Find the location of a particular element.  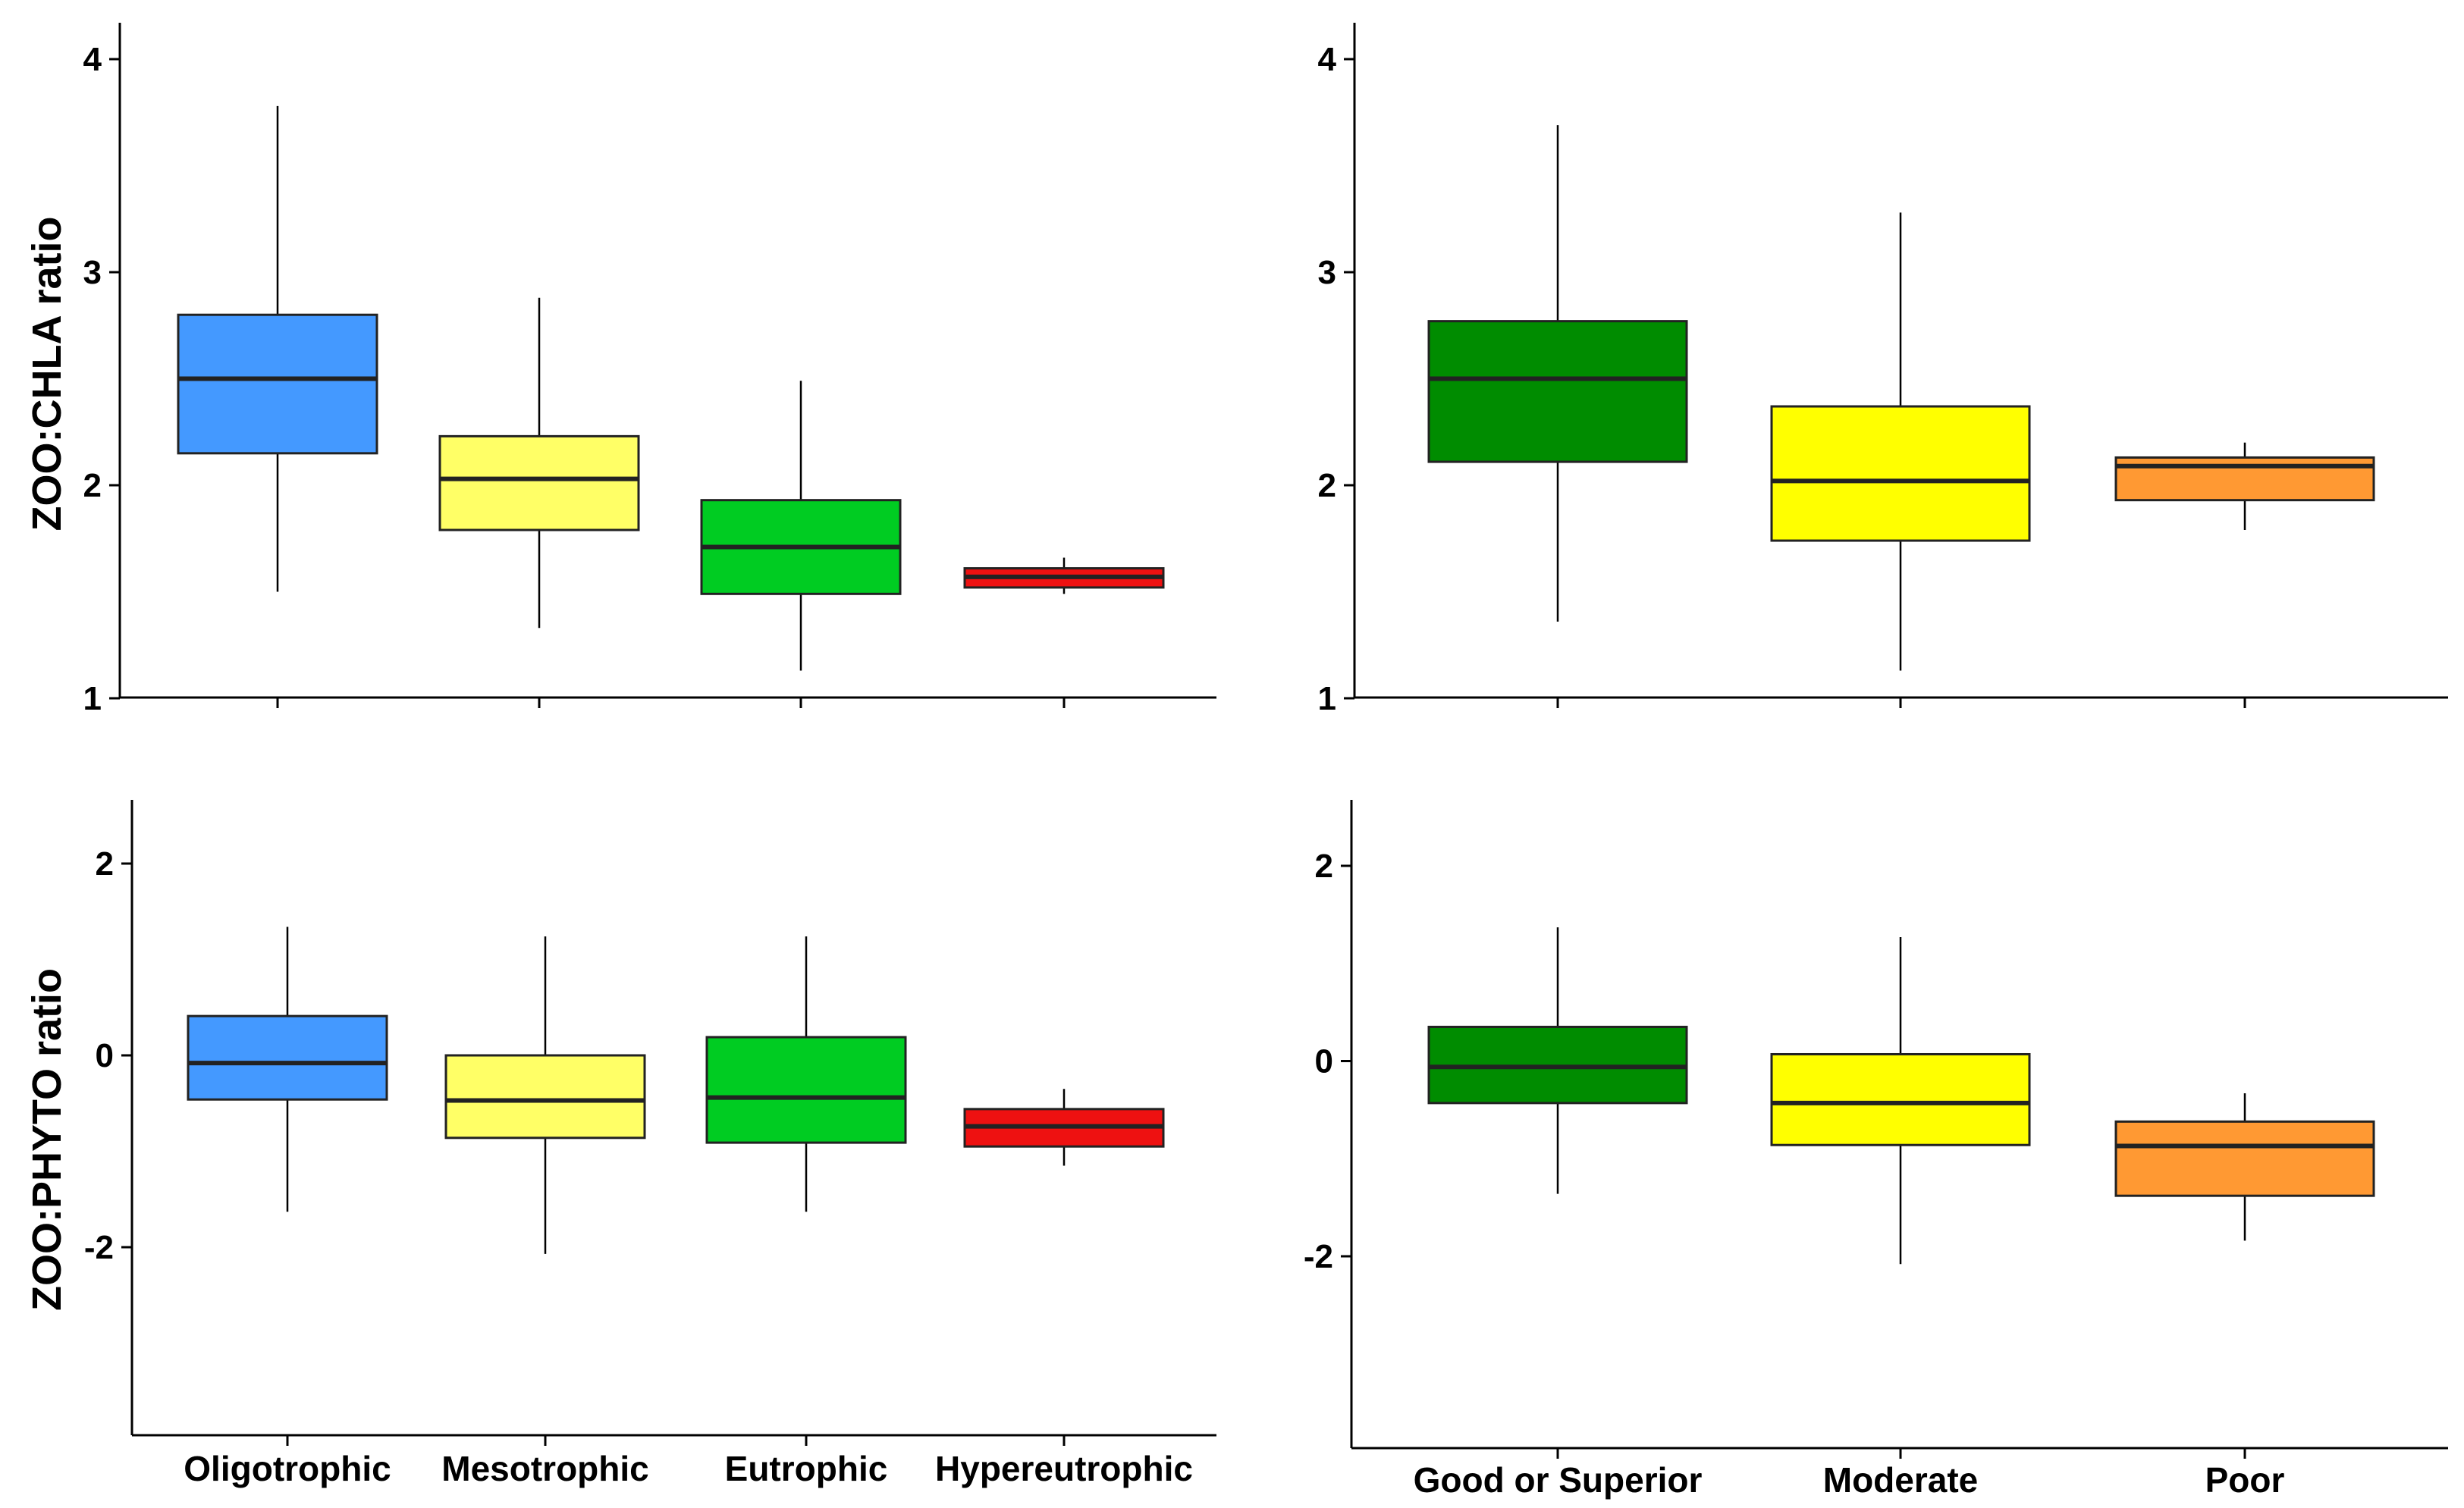

box-poor: Poor is located at coordinates (2244, 1296).